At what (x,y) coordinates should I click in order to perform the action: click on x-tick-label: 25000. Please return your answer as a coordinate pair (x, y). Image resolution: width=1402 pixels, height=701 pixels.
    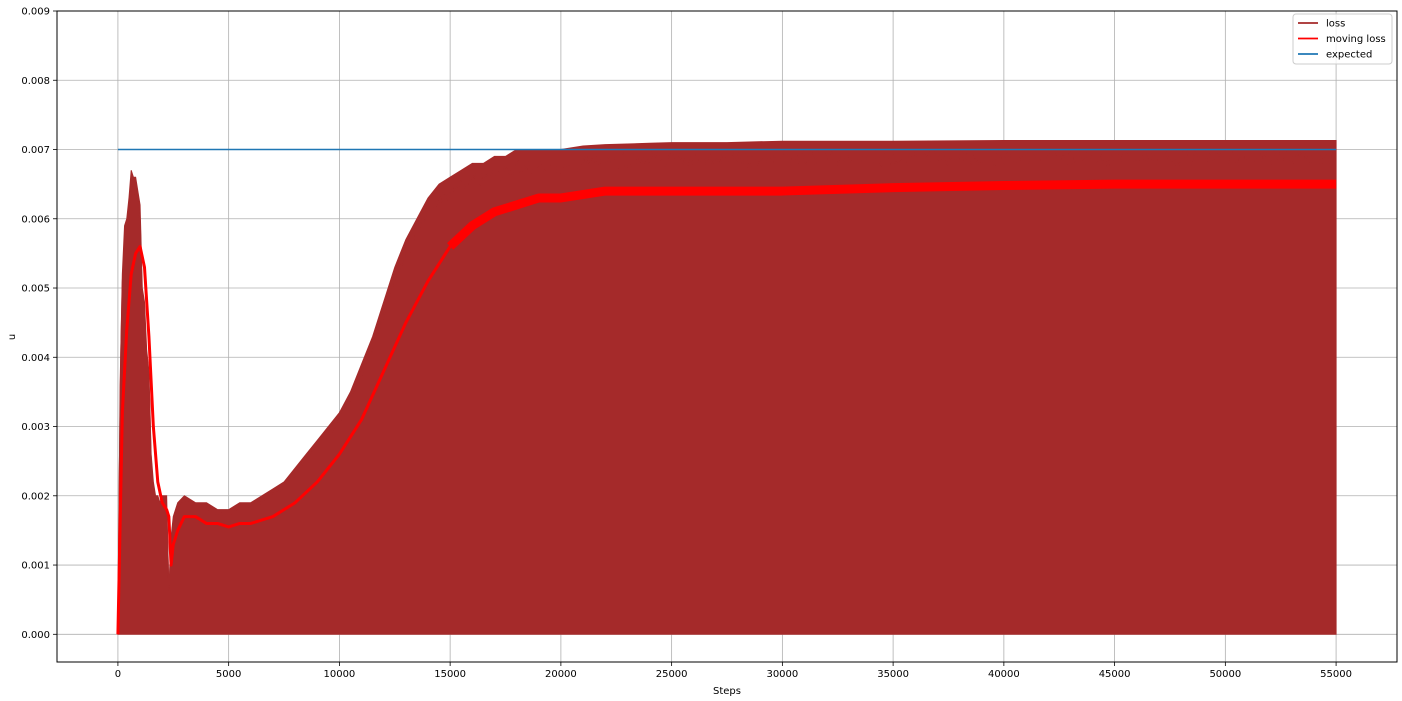
    Looking at the image, I should click on (672, 674).